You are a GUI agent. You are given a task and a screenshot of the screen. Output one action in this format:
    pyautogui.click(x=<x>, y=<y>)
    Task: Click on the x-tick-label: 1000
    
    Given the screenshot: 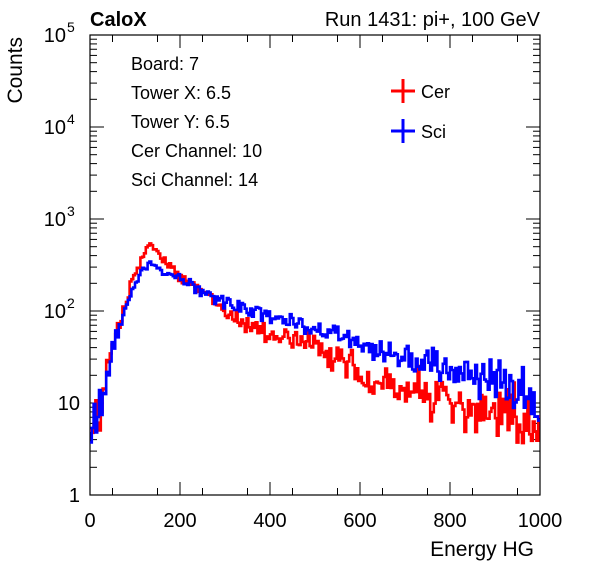 What is the action you would take?
    pyautogui.click(x=540, y=521)
    